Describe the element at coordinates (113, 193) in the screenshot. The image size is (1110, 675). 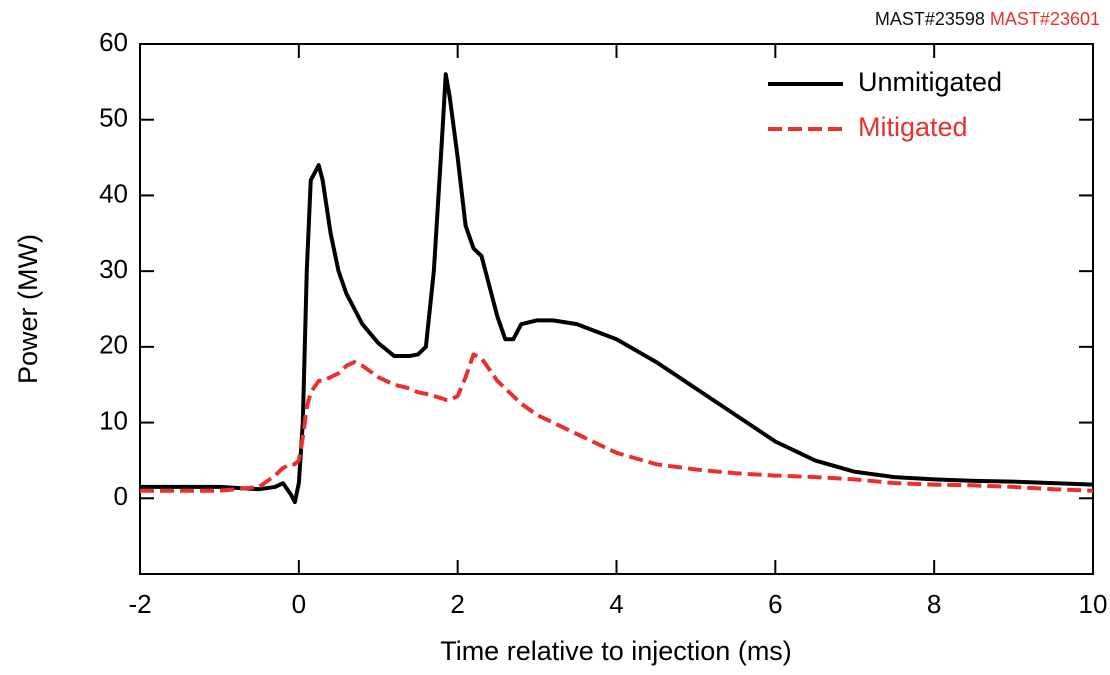
I see `y-tick-label: 40` at that location.